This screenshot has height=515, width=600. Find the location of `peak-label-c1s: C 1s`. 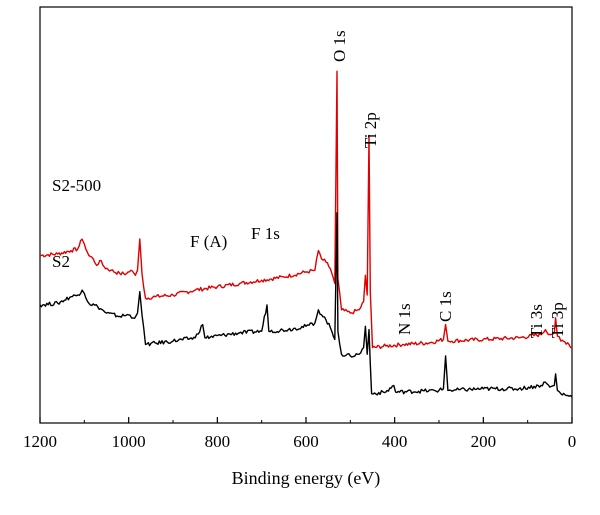

peak-label-c1s: C 1s is located at coordinates (445, 306).